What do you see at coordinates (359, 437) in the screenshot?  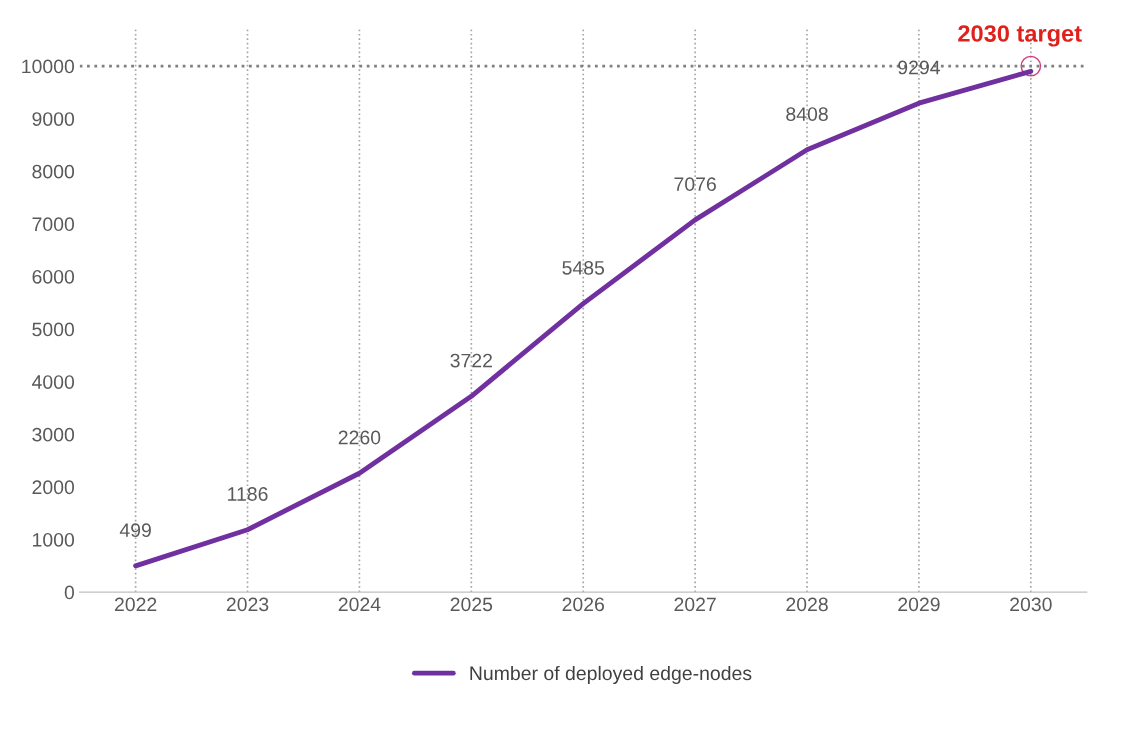 I see `data-label: 2260` at bounding box center [359, 437].